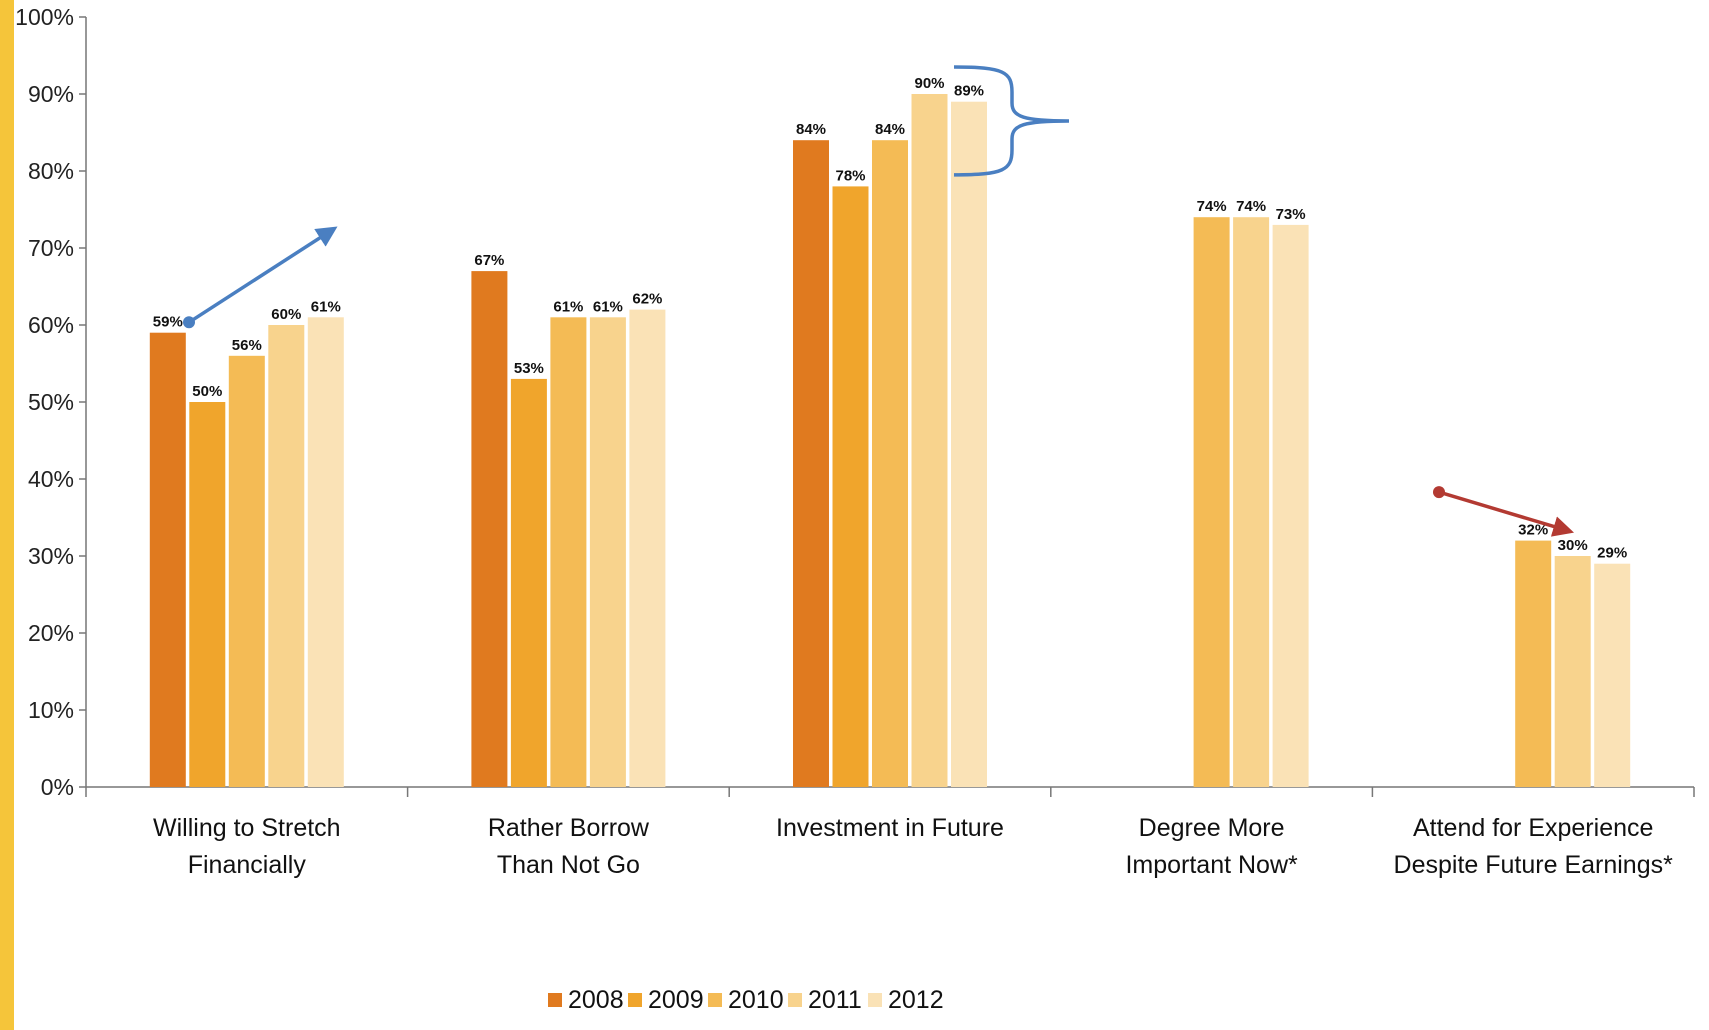  I want to click on data-label: 50%, so click(207, 391).